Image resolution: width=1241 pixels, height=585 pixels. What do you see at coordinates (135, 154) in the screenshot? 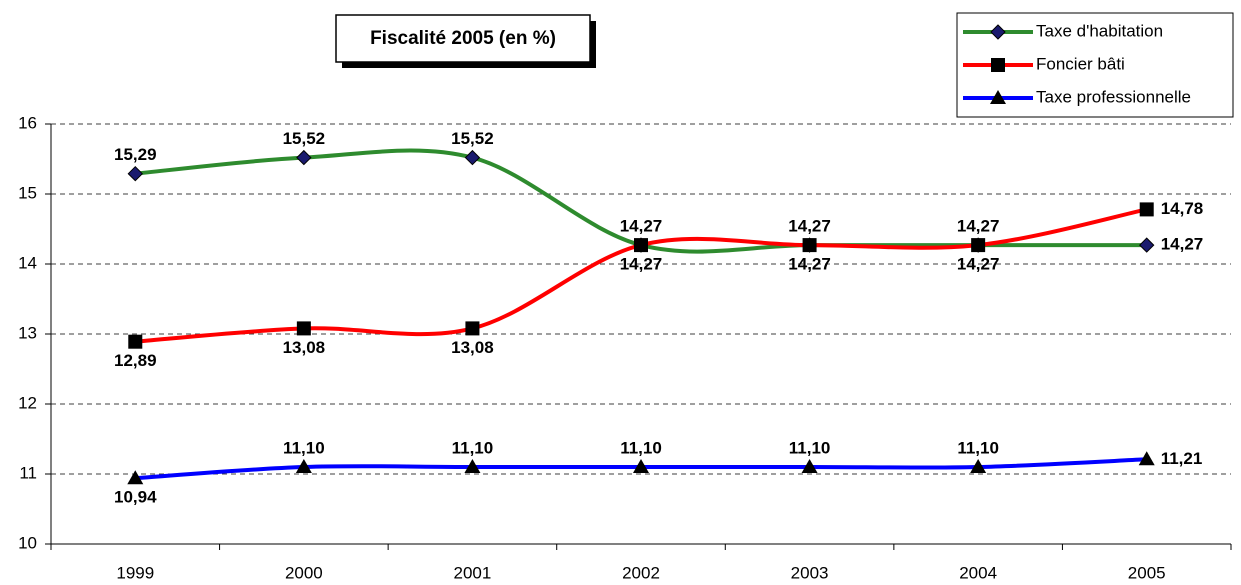
I see `data-label: 15,29` at bounding box center [135, 154].